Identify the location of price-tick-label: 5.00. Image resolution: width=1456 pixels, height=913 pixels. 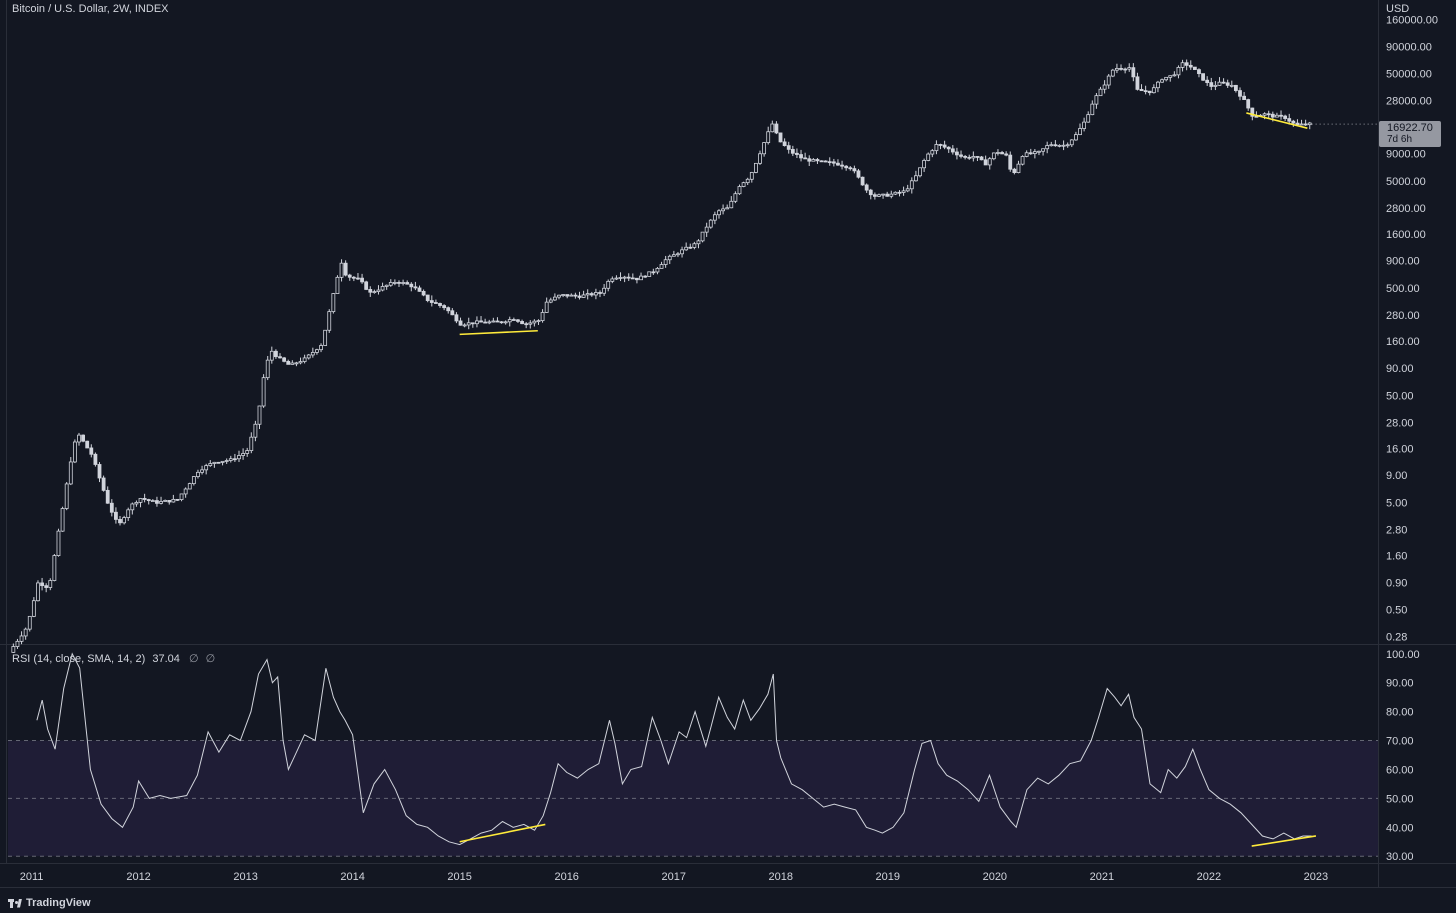
(1396, 504).